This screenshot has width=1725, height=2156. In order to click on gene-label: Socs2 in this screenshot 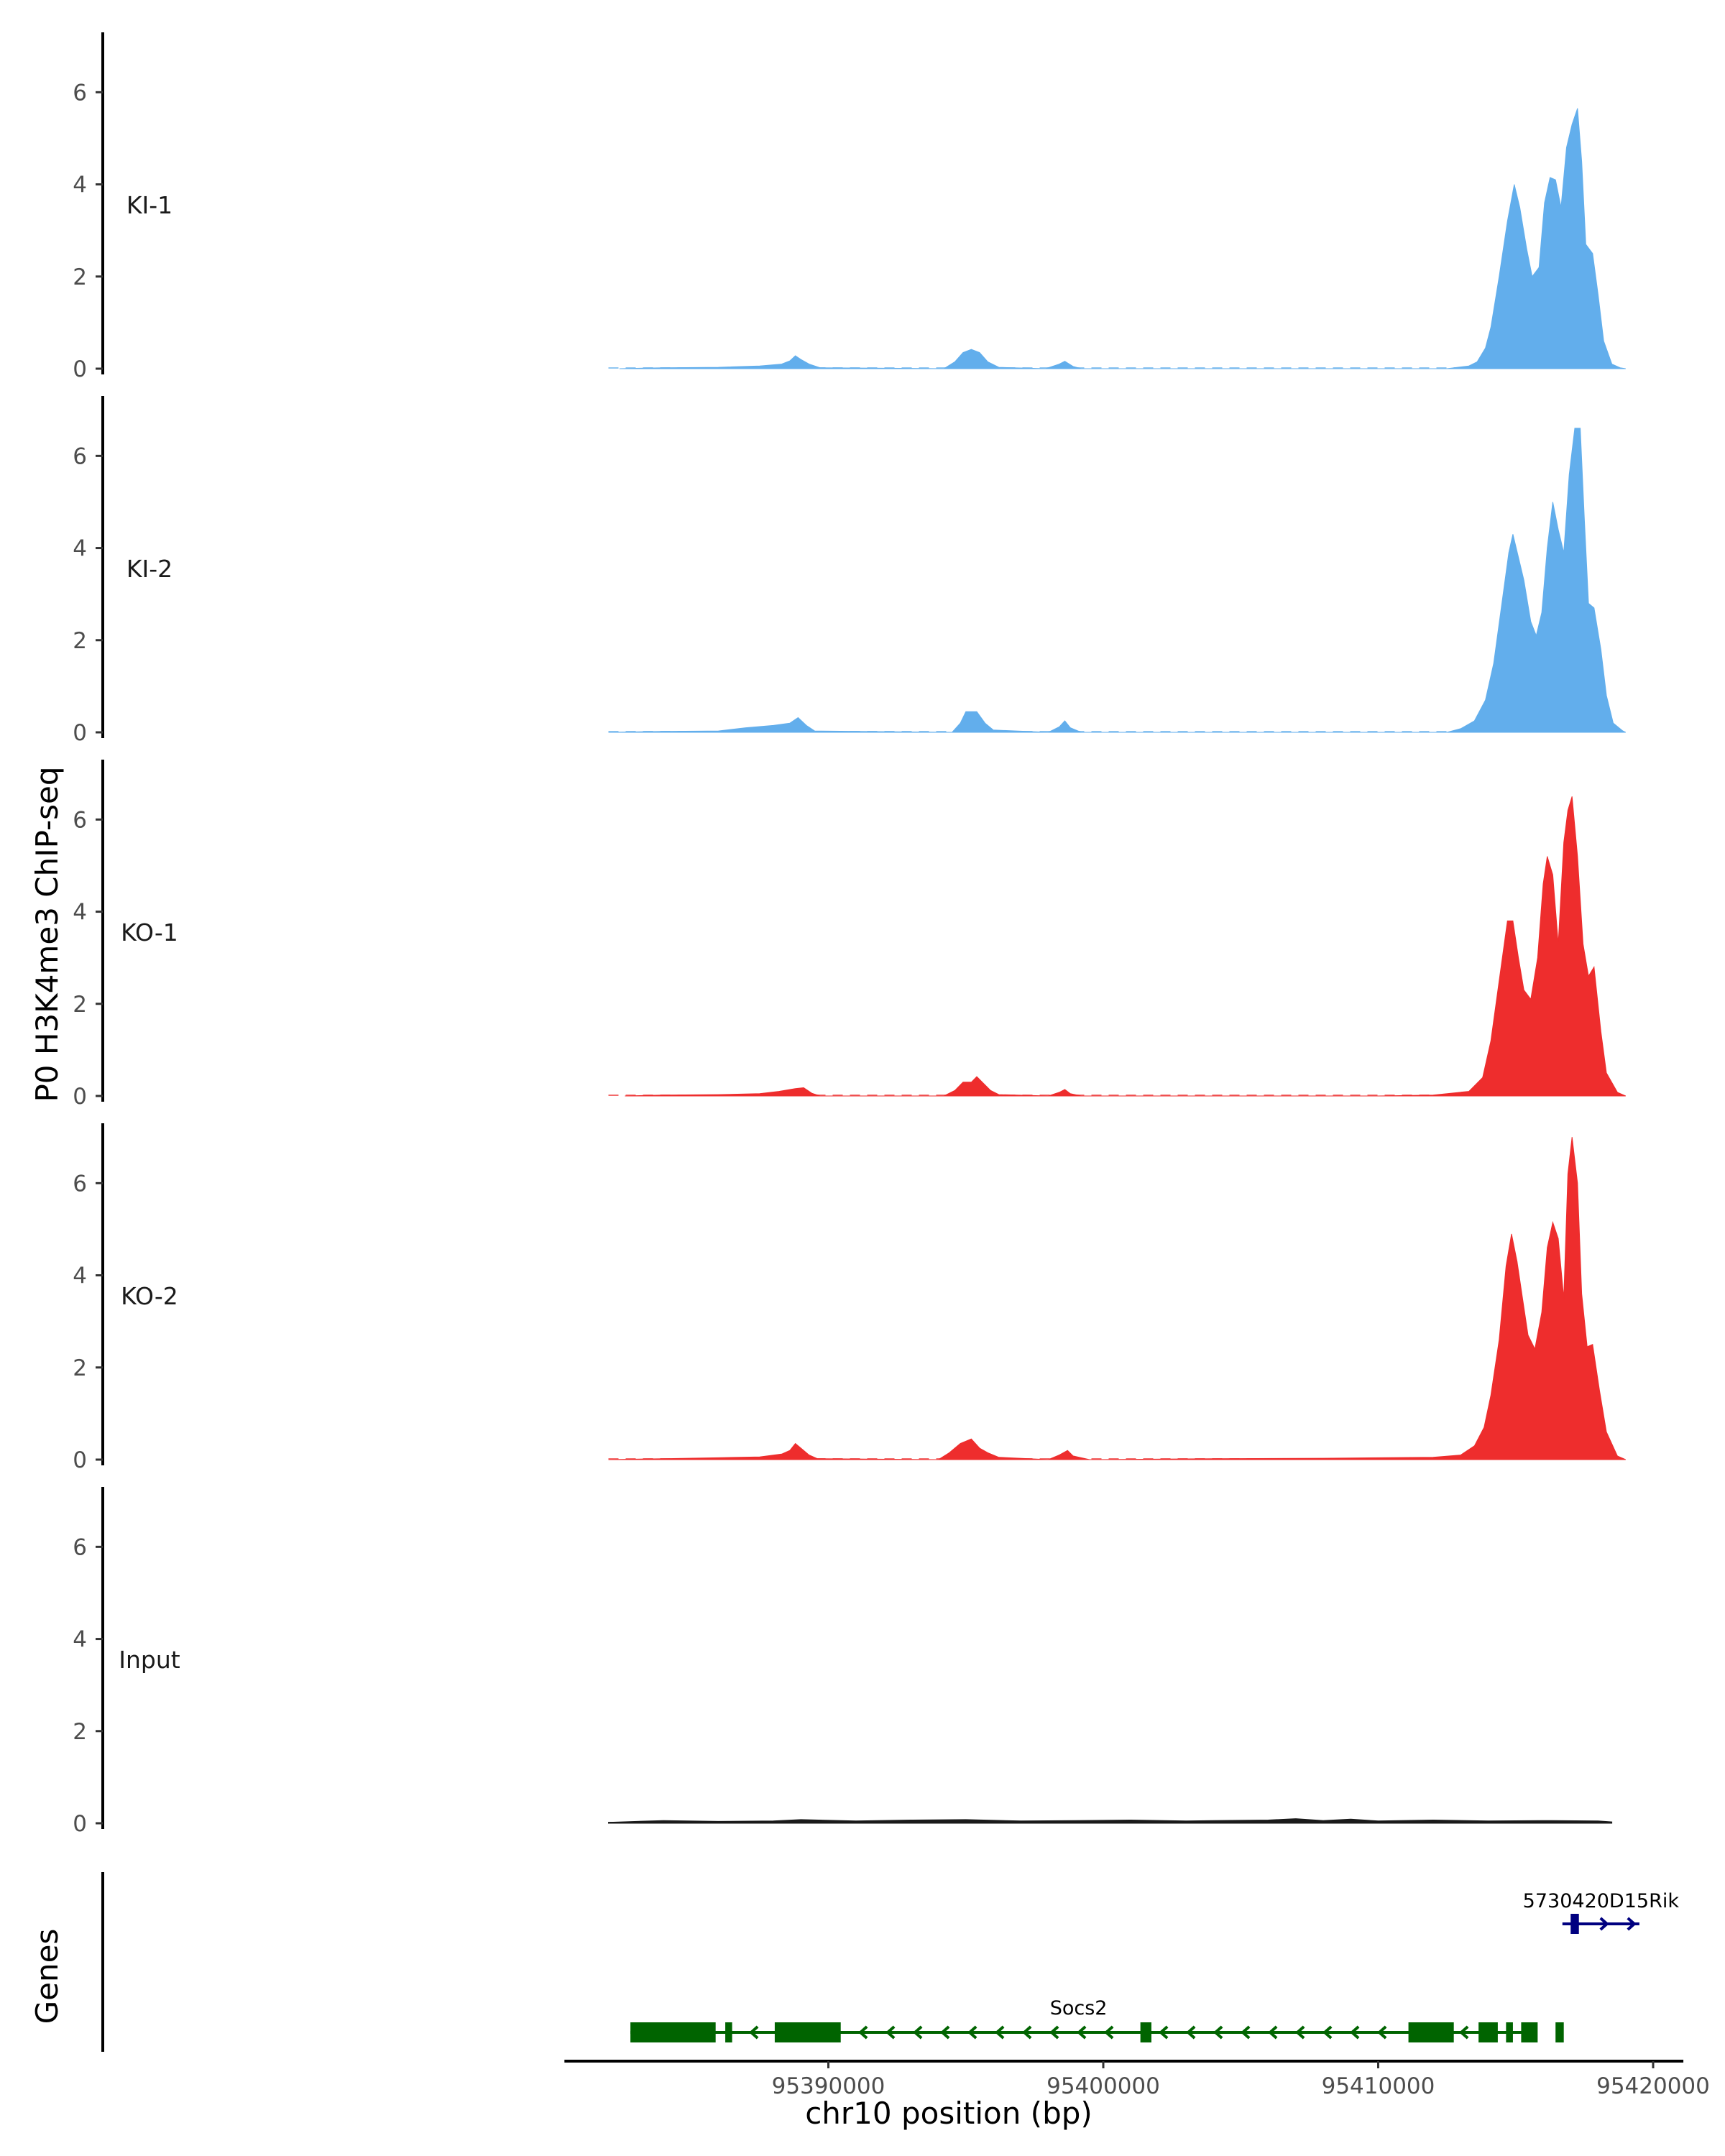, I will do `click(1079, 2008)`.